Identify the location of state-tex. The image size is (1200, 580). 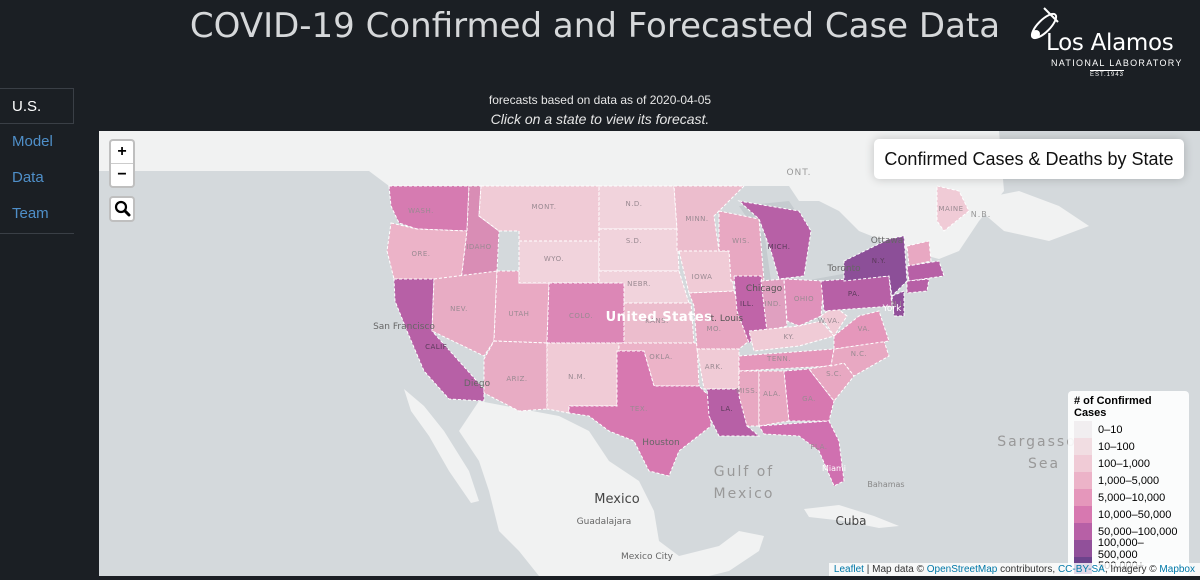
(640, 413).